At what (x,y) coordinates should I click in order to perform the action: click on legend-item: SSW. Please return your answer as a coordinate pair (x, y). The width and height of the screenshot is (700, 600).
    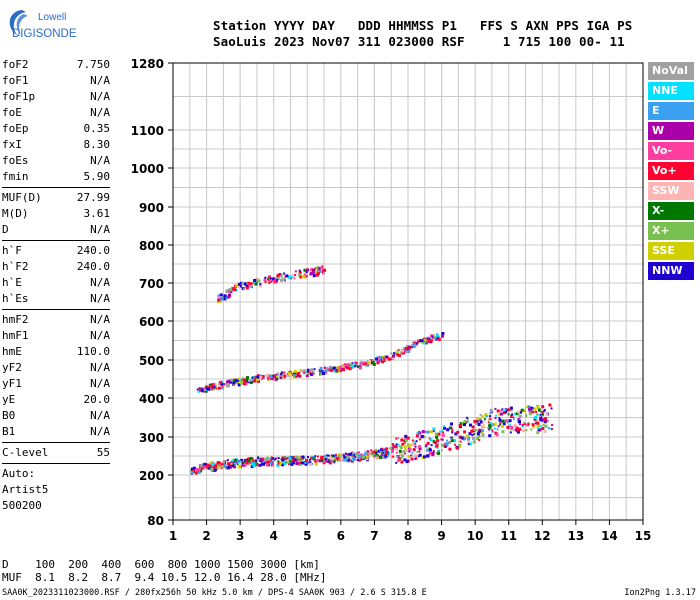
    Looking at the image, I should click on (671, 191).